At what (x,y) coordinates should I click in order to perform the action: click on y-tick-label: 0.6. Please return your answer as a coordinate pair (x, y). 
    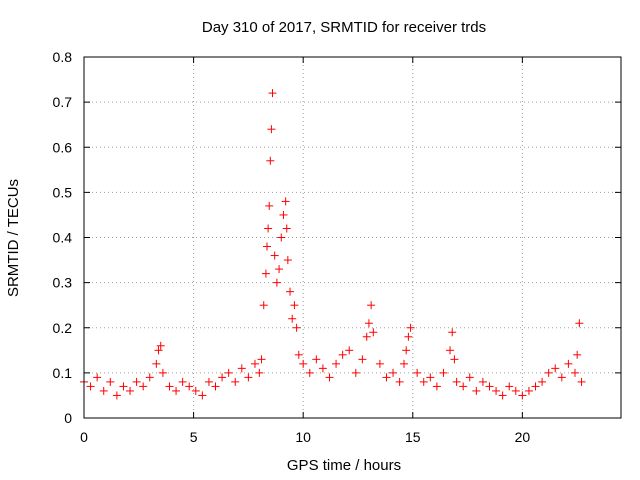
    Looking at the image, I should click on (63, 147).